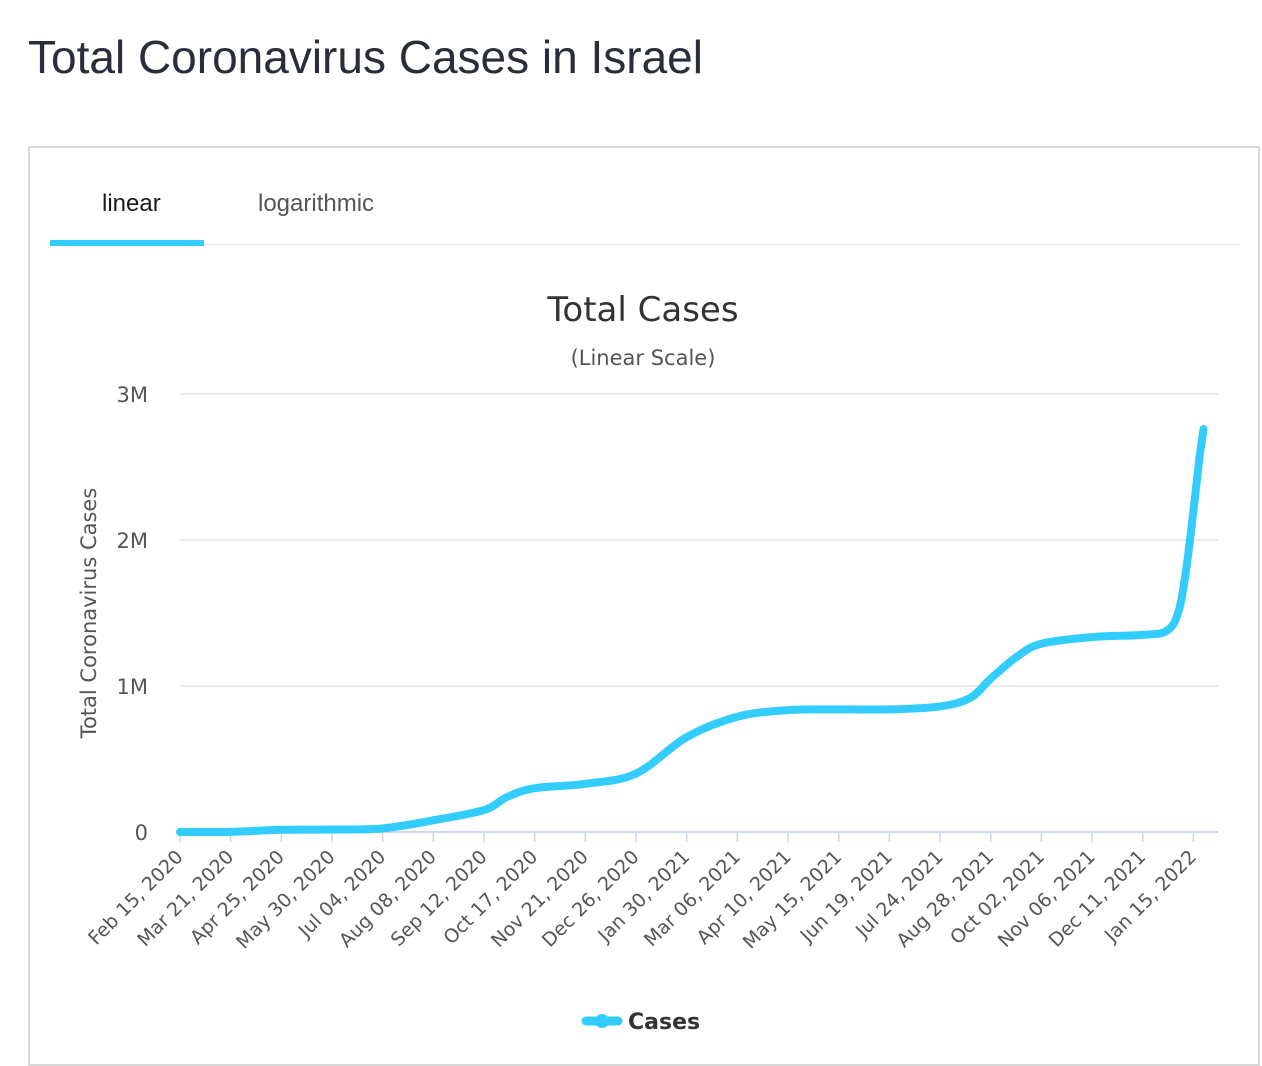  What do you see at coordinates (645, 197) in the screenshot?
I see `scale-tabs: linear logarithmic` at bounding box center [645, 197].